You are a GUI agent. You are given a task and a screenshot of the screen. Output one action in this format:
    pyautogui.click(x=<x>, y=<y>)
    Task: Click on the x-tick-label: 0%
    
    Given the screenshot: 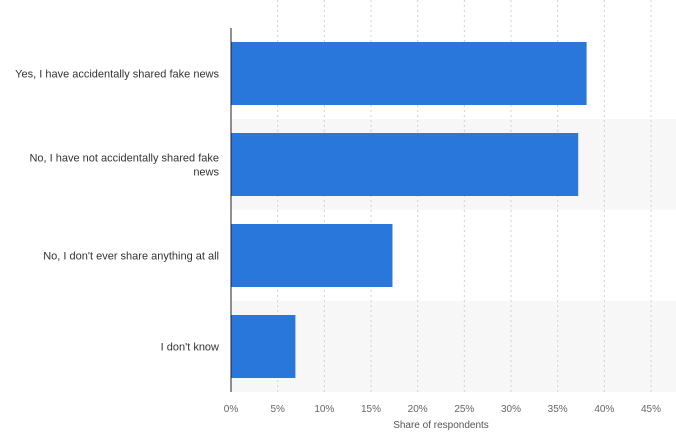 What is the action you would take?
    pyautogui.click(x=231, y=409)
    